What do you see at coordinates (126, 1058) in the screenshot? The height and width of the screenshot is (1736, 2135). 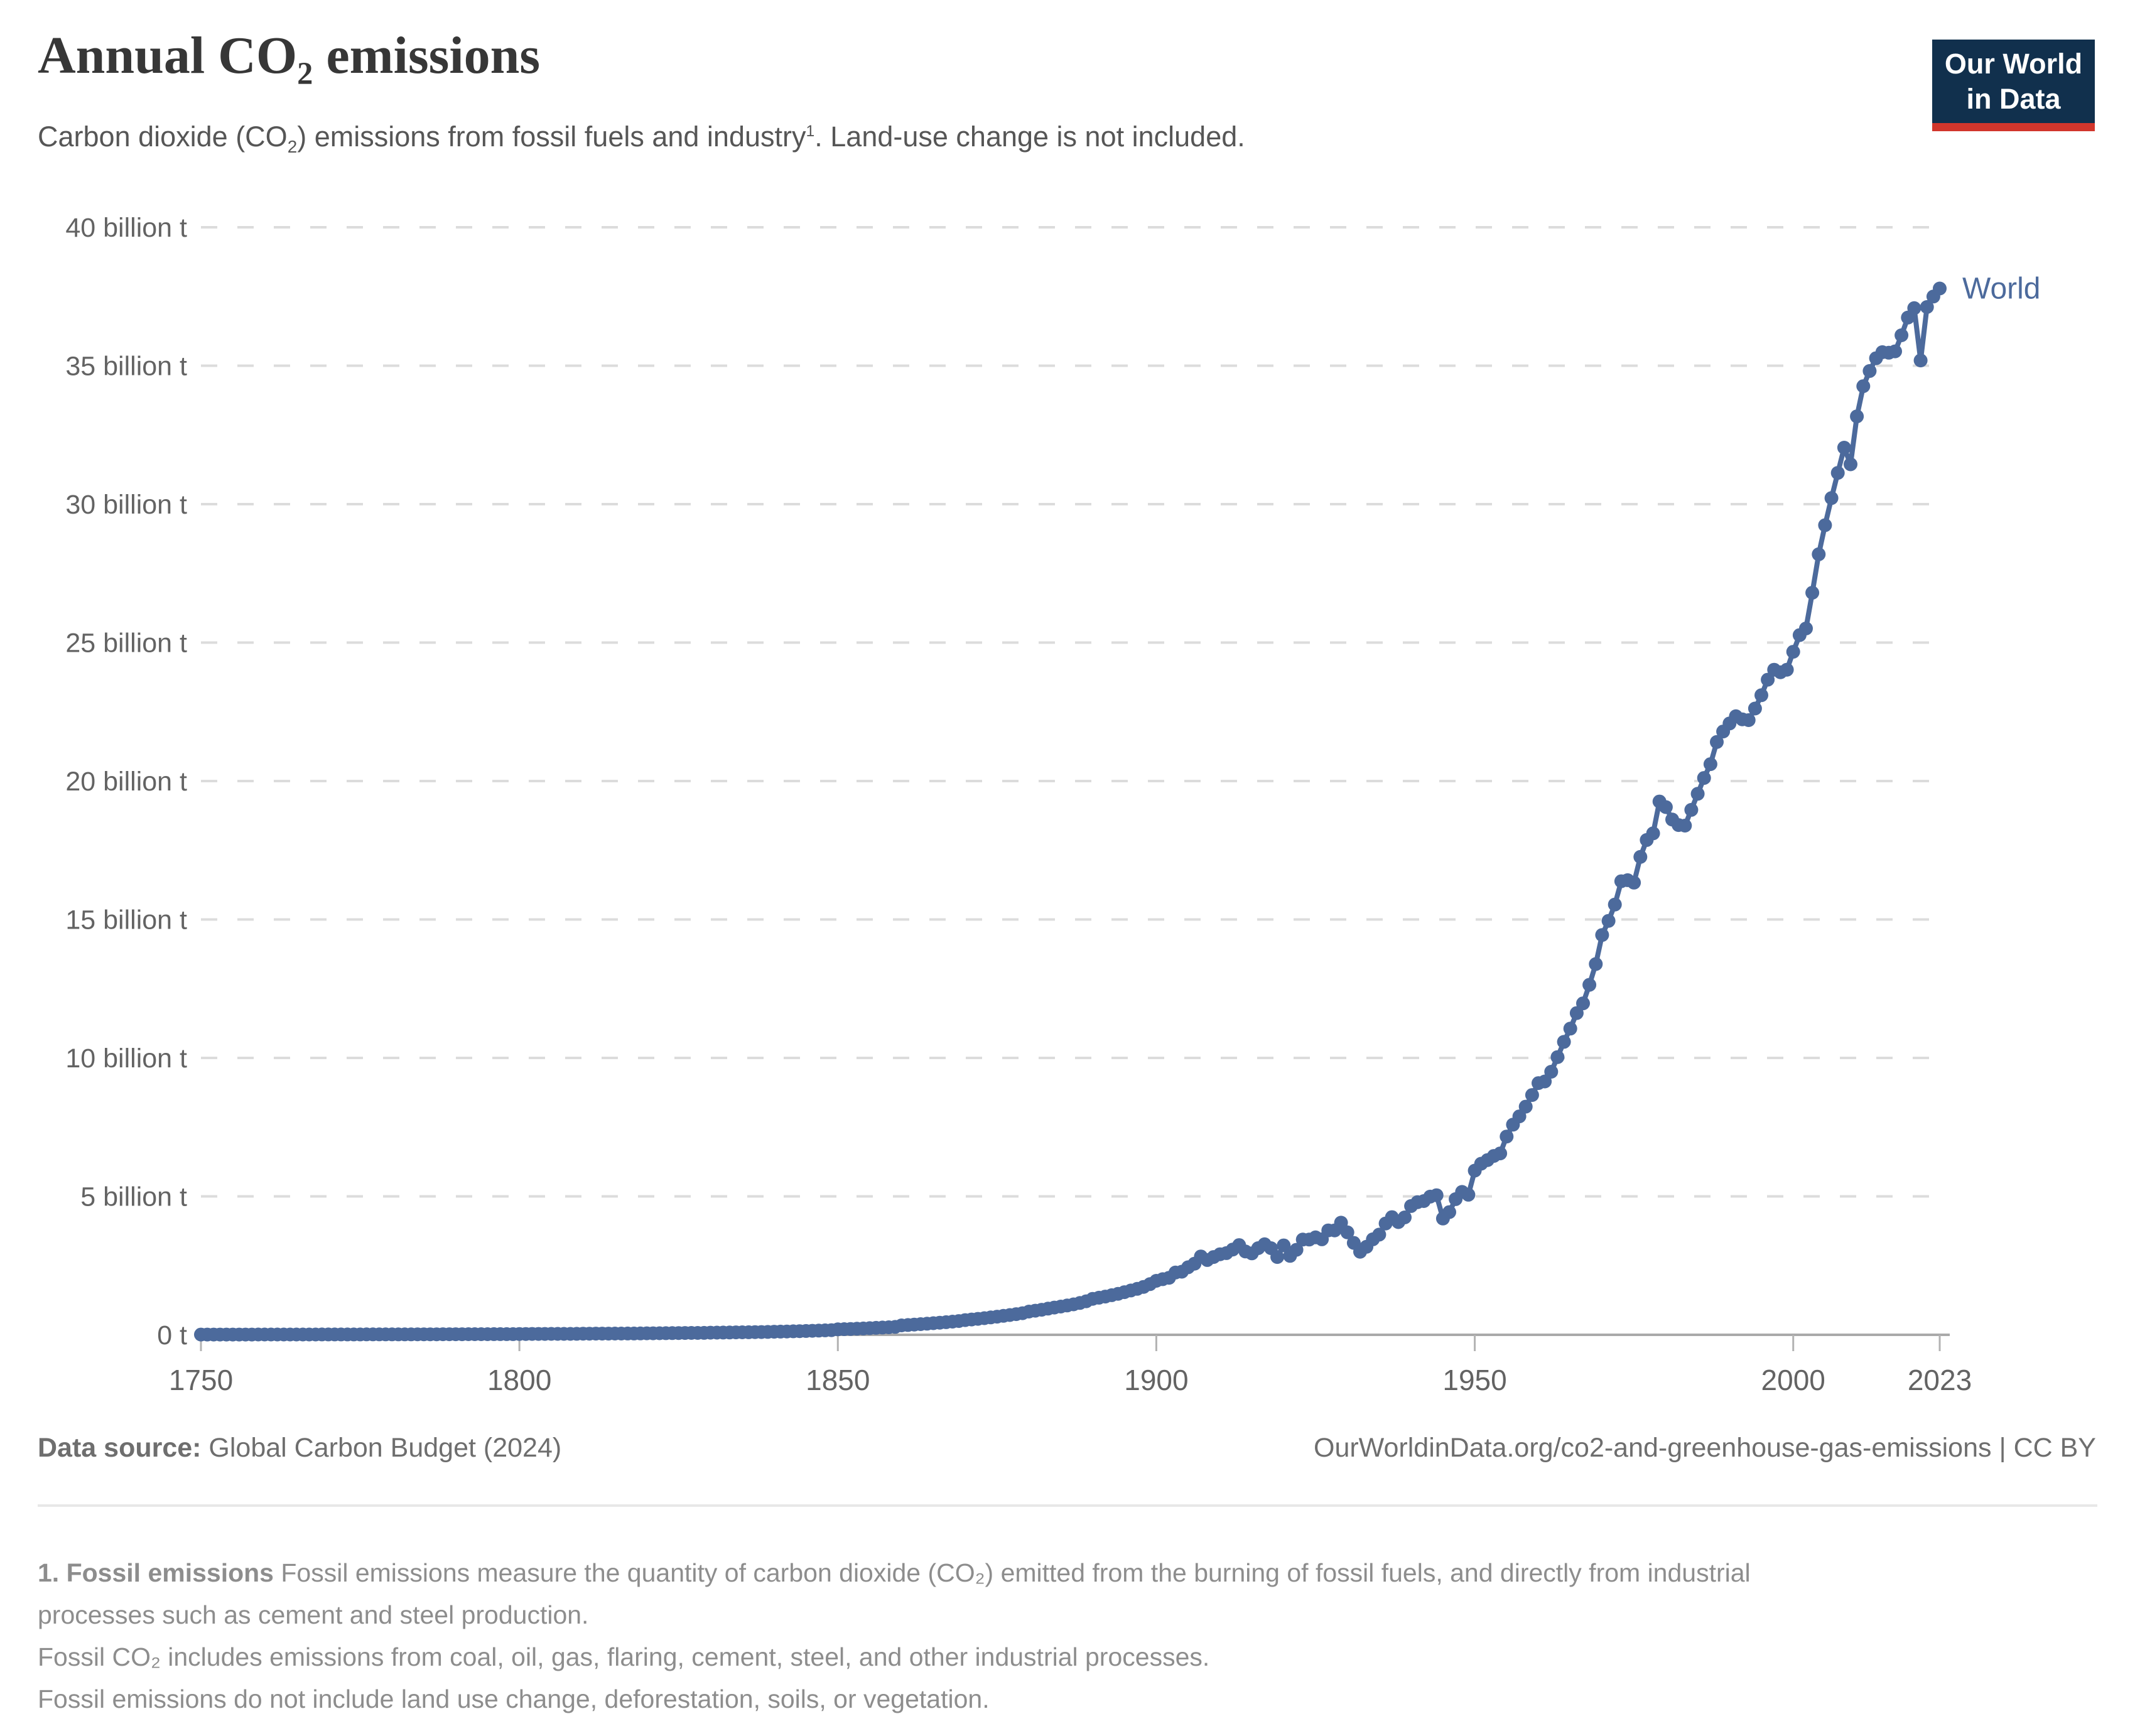 I see `y-axis-label: 10 billion t` at bounding box center [126, 1058].